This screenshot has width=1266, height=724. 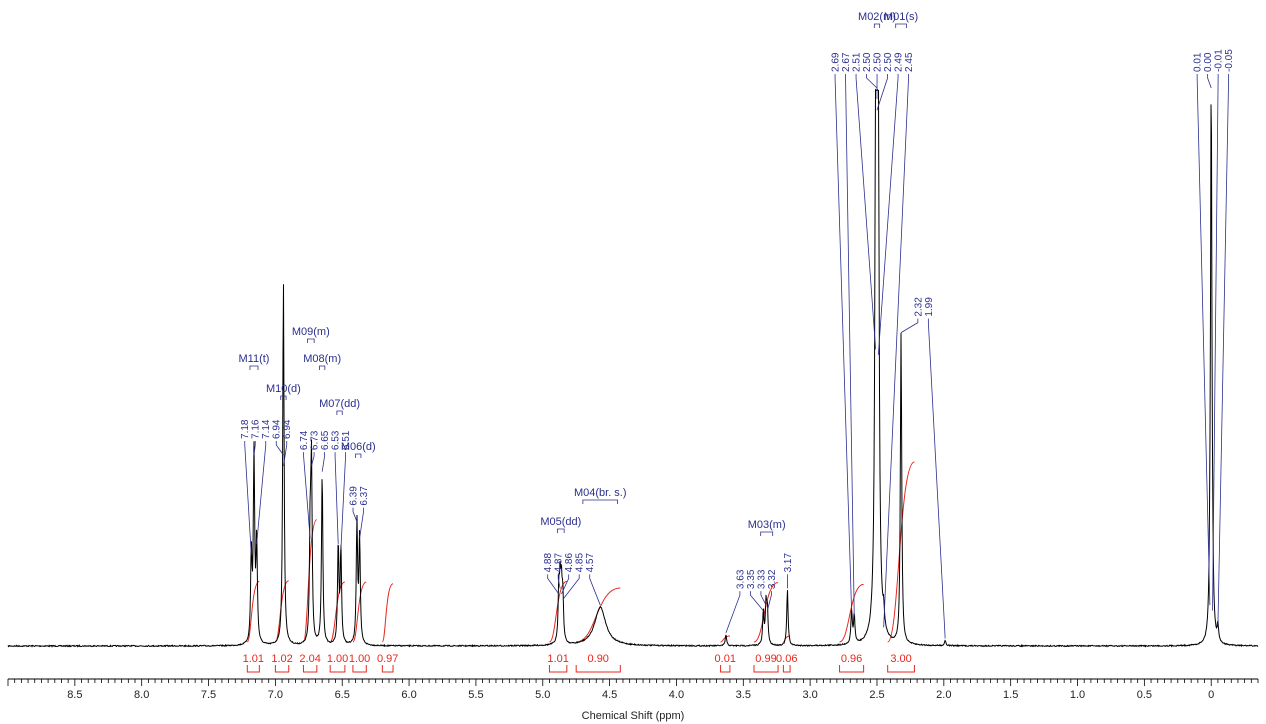 I want to click on x-tick-label: 8.5, so click(x=74, y=695).